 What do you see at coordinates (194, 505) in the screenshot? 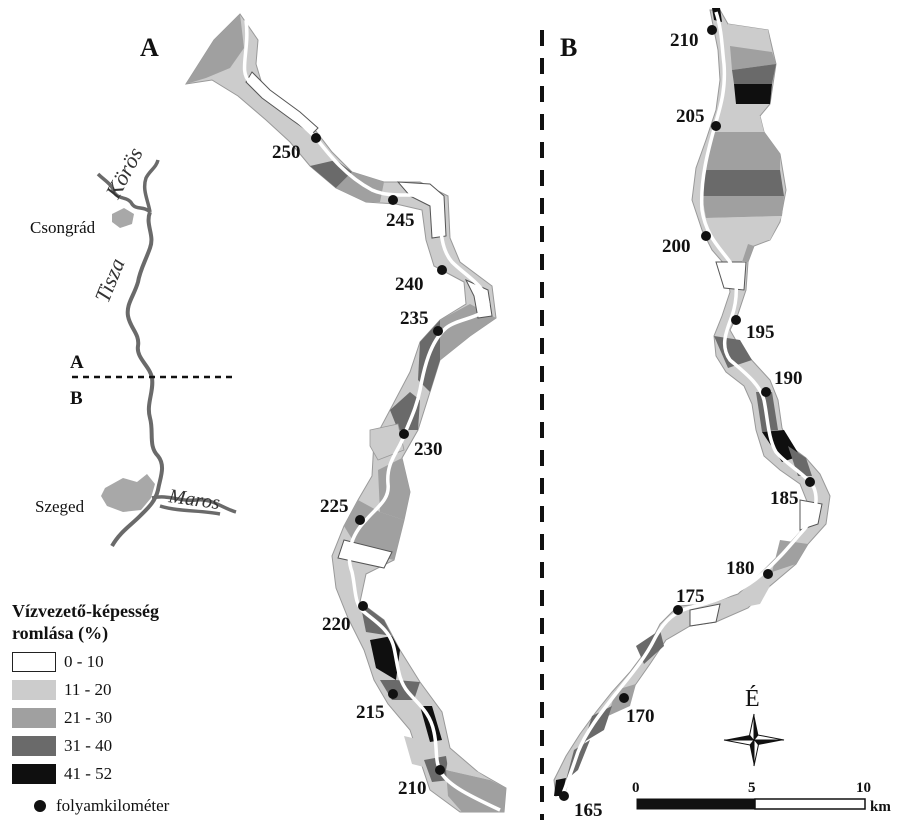
I see `maros-river-inset` at bounding box center [194, 505].